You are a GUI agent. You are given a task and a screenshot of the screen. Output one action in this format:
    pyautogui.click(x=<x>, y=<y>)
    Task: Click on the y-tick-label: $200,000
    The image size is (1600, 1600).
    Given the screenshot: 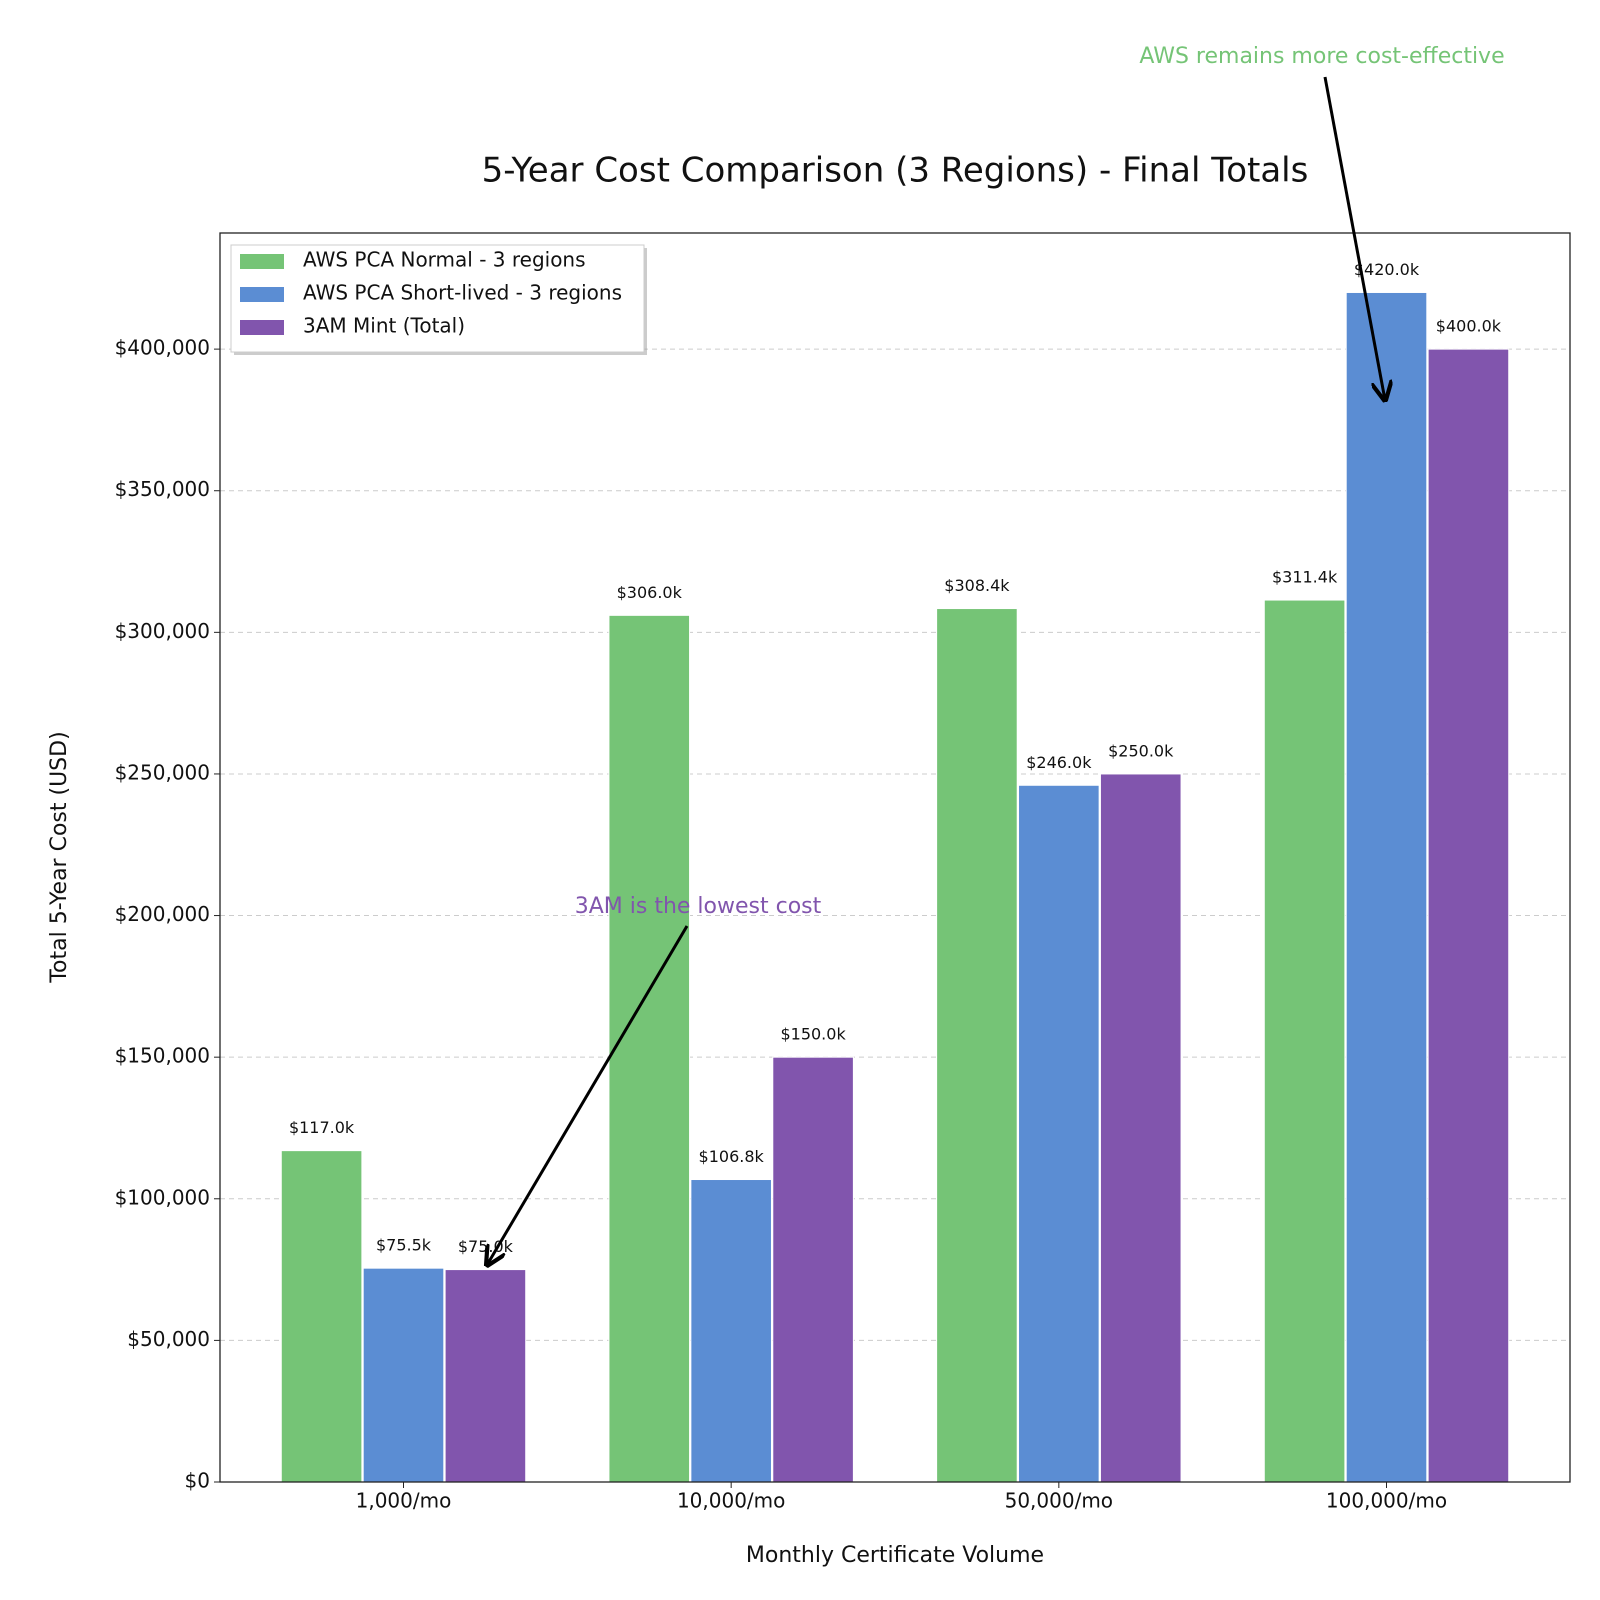 What is the action you would take?
    pyautogui.click(x=162, y=914)
    